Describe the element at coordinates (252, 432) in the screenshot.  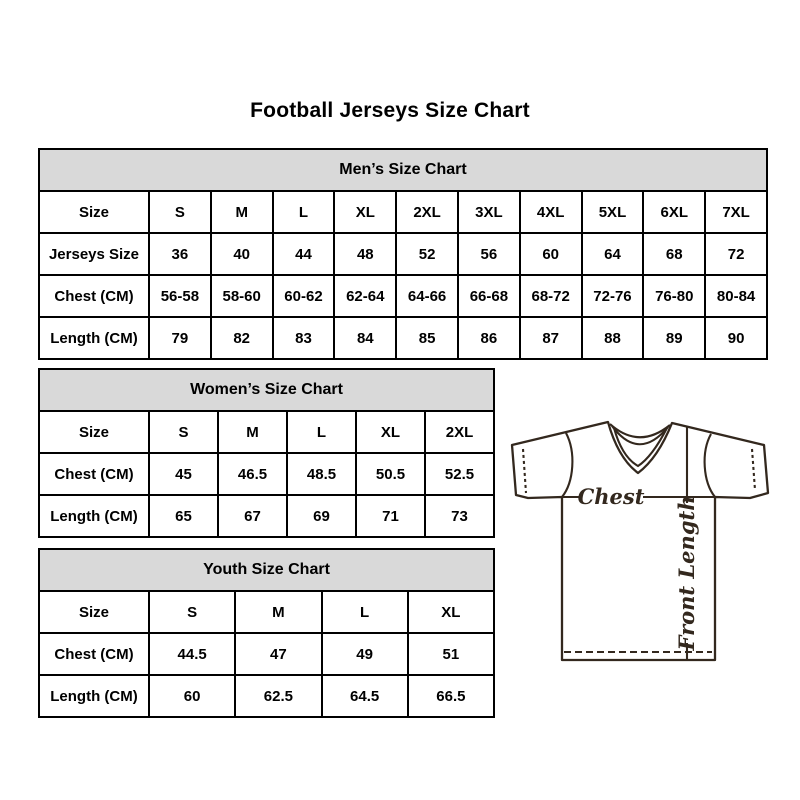
I see `women-cell: M` at that location.